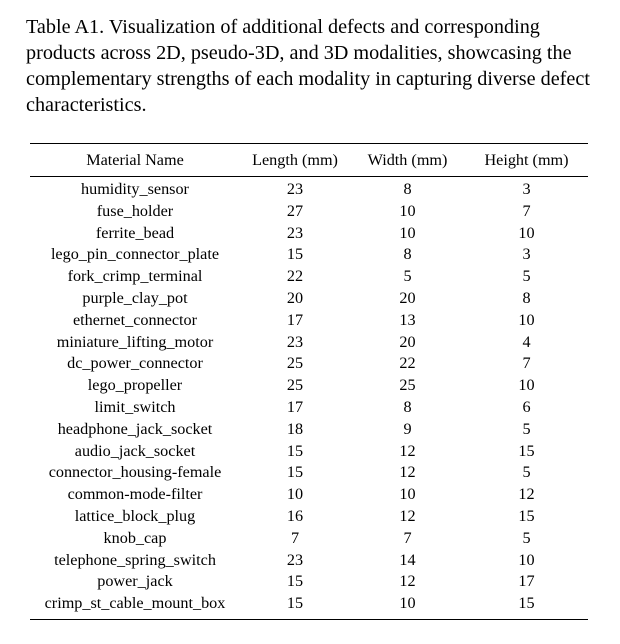 The width and height of the screenshot is (620, 644). Describe the element at coordinates (407, 363) in the screenshot. I see `width-cell: 22` at that location.